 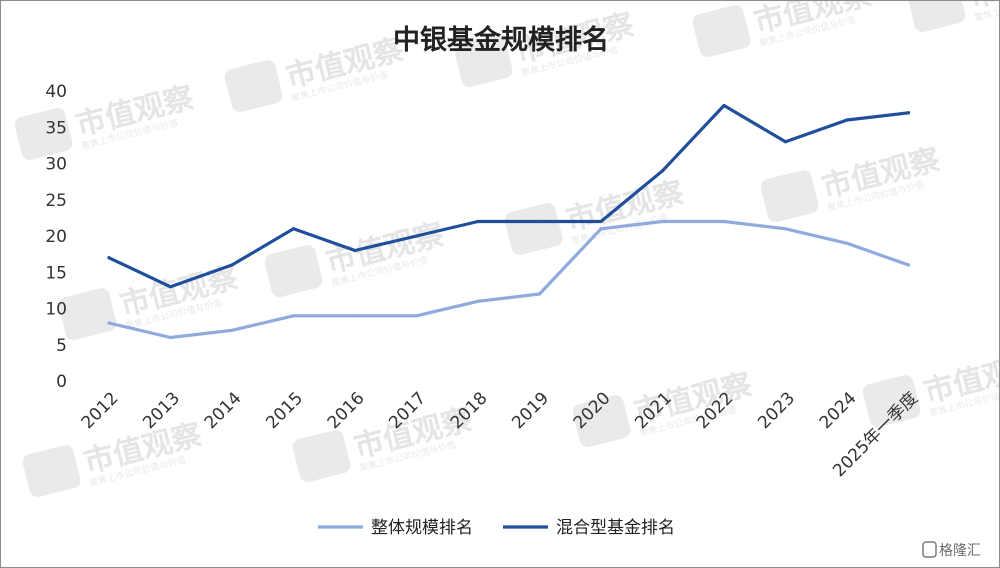 I want to click on y-tick-label: 5, so click(x=61, y=346).